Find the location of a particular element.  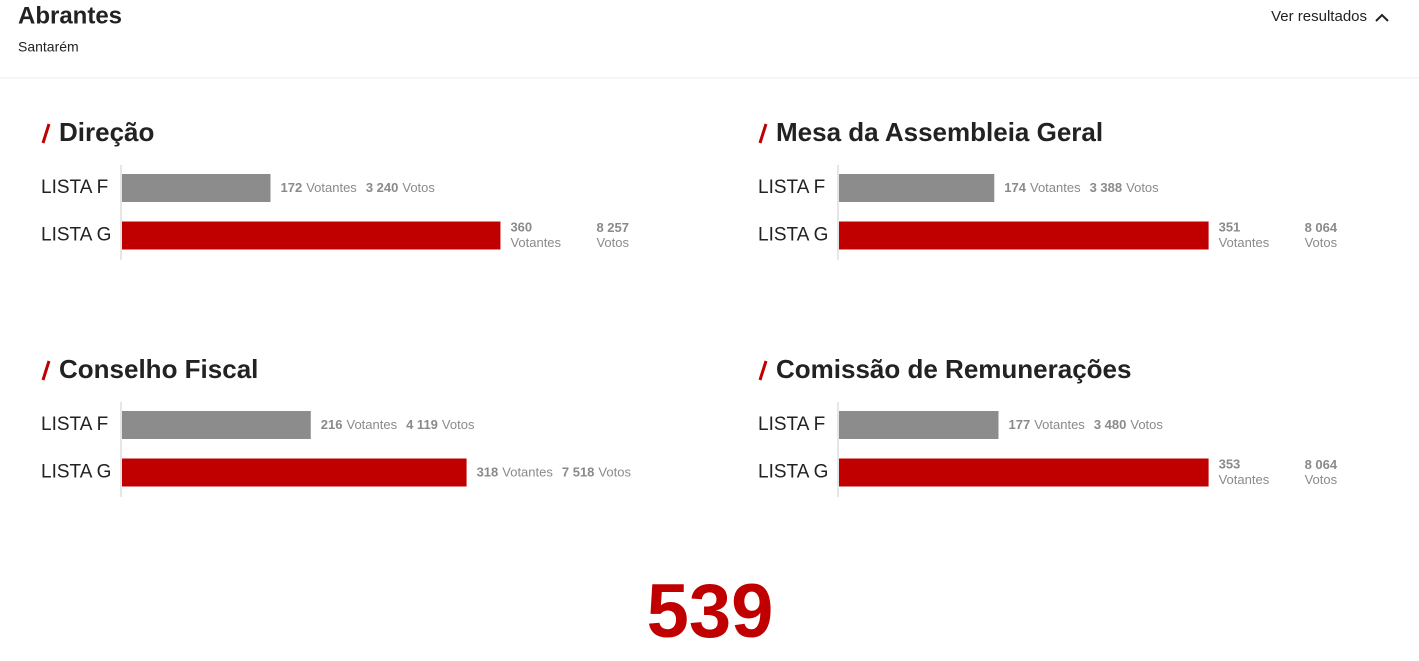

value-label: 177 Votantes 3 480 Votos is located at coordinates (1086, 424).